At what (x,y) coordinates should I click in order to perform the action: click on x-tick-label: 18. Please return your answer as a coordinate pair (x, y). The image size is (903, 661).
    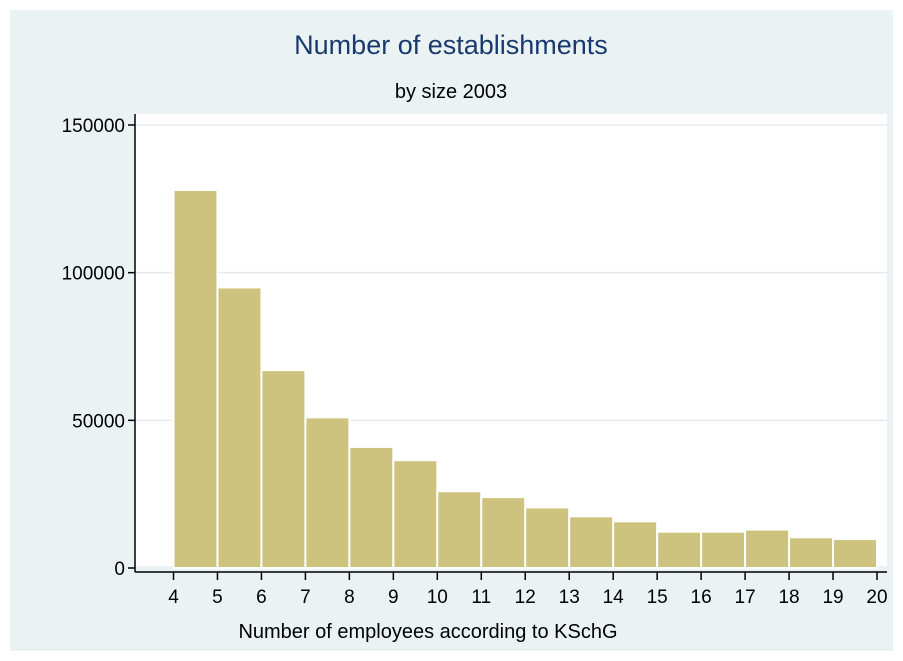
    Looking at the image, I should click on (788, 597).